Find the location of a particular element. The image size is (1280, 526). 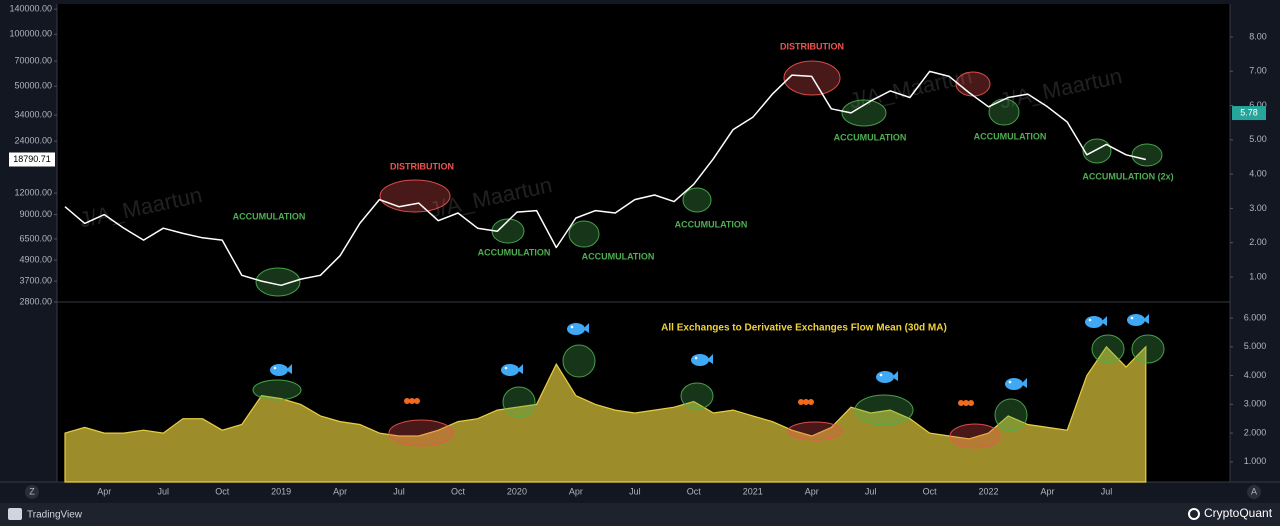

x-tick-label: 2021 is located at coordinates (753, 491).